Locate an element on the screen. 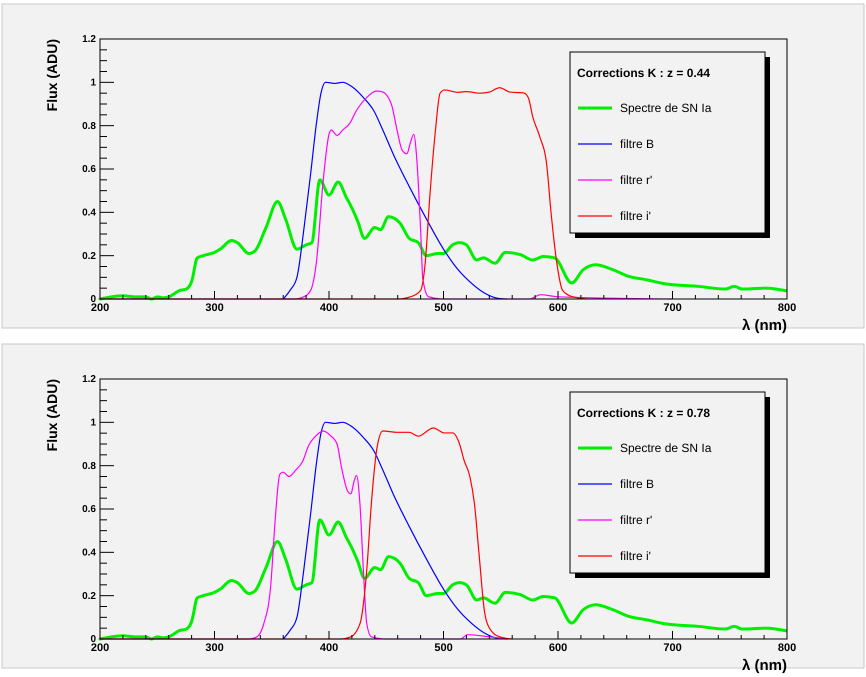 The width and height of the screenshot is (866, 677). legend-title: Corrections K : z = 0.44 is located at coordinates (643, 73).